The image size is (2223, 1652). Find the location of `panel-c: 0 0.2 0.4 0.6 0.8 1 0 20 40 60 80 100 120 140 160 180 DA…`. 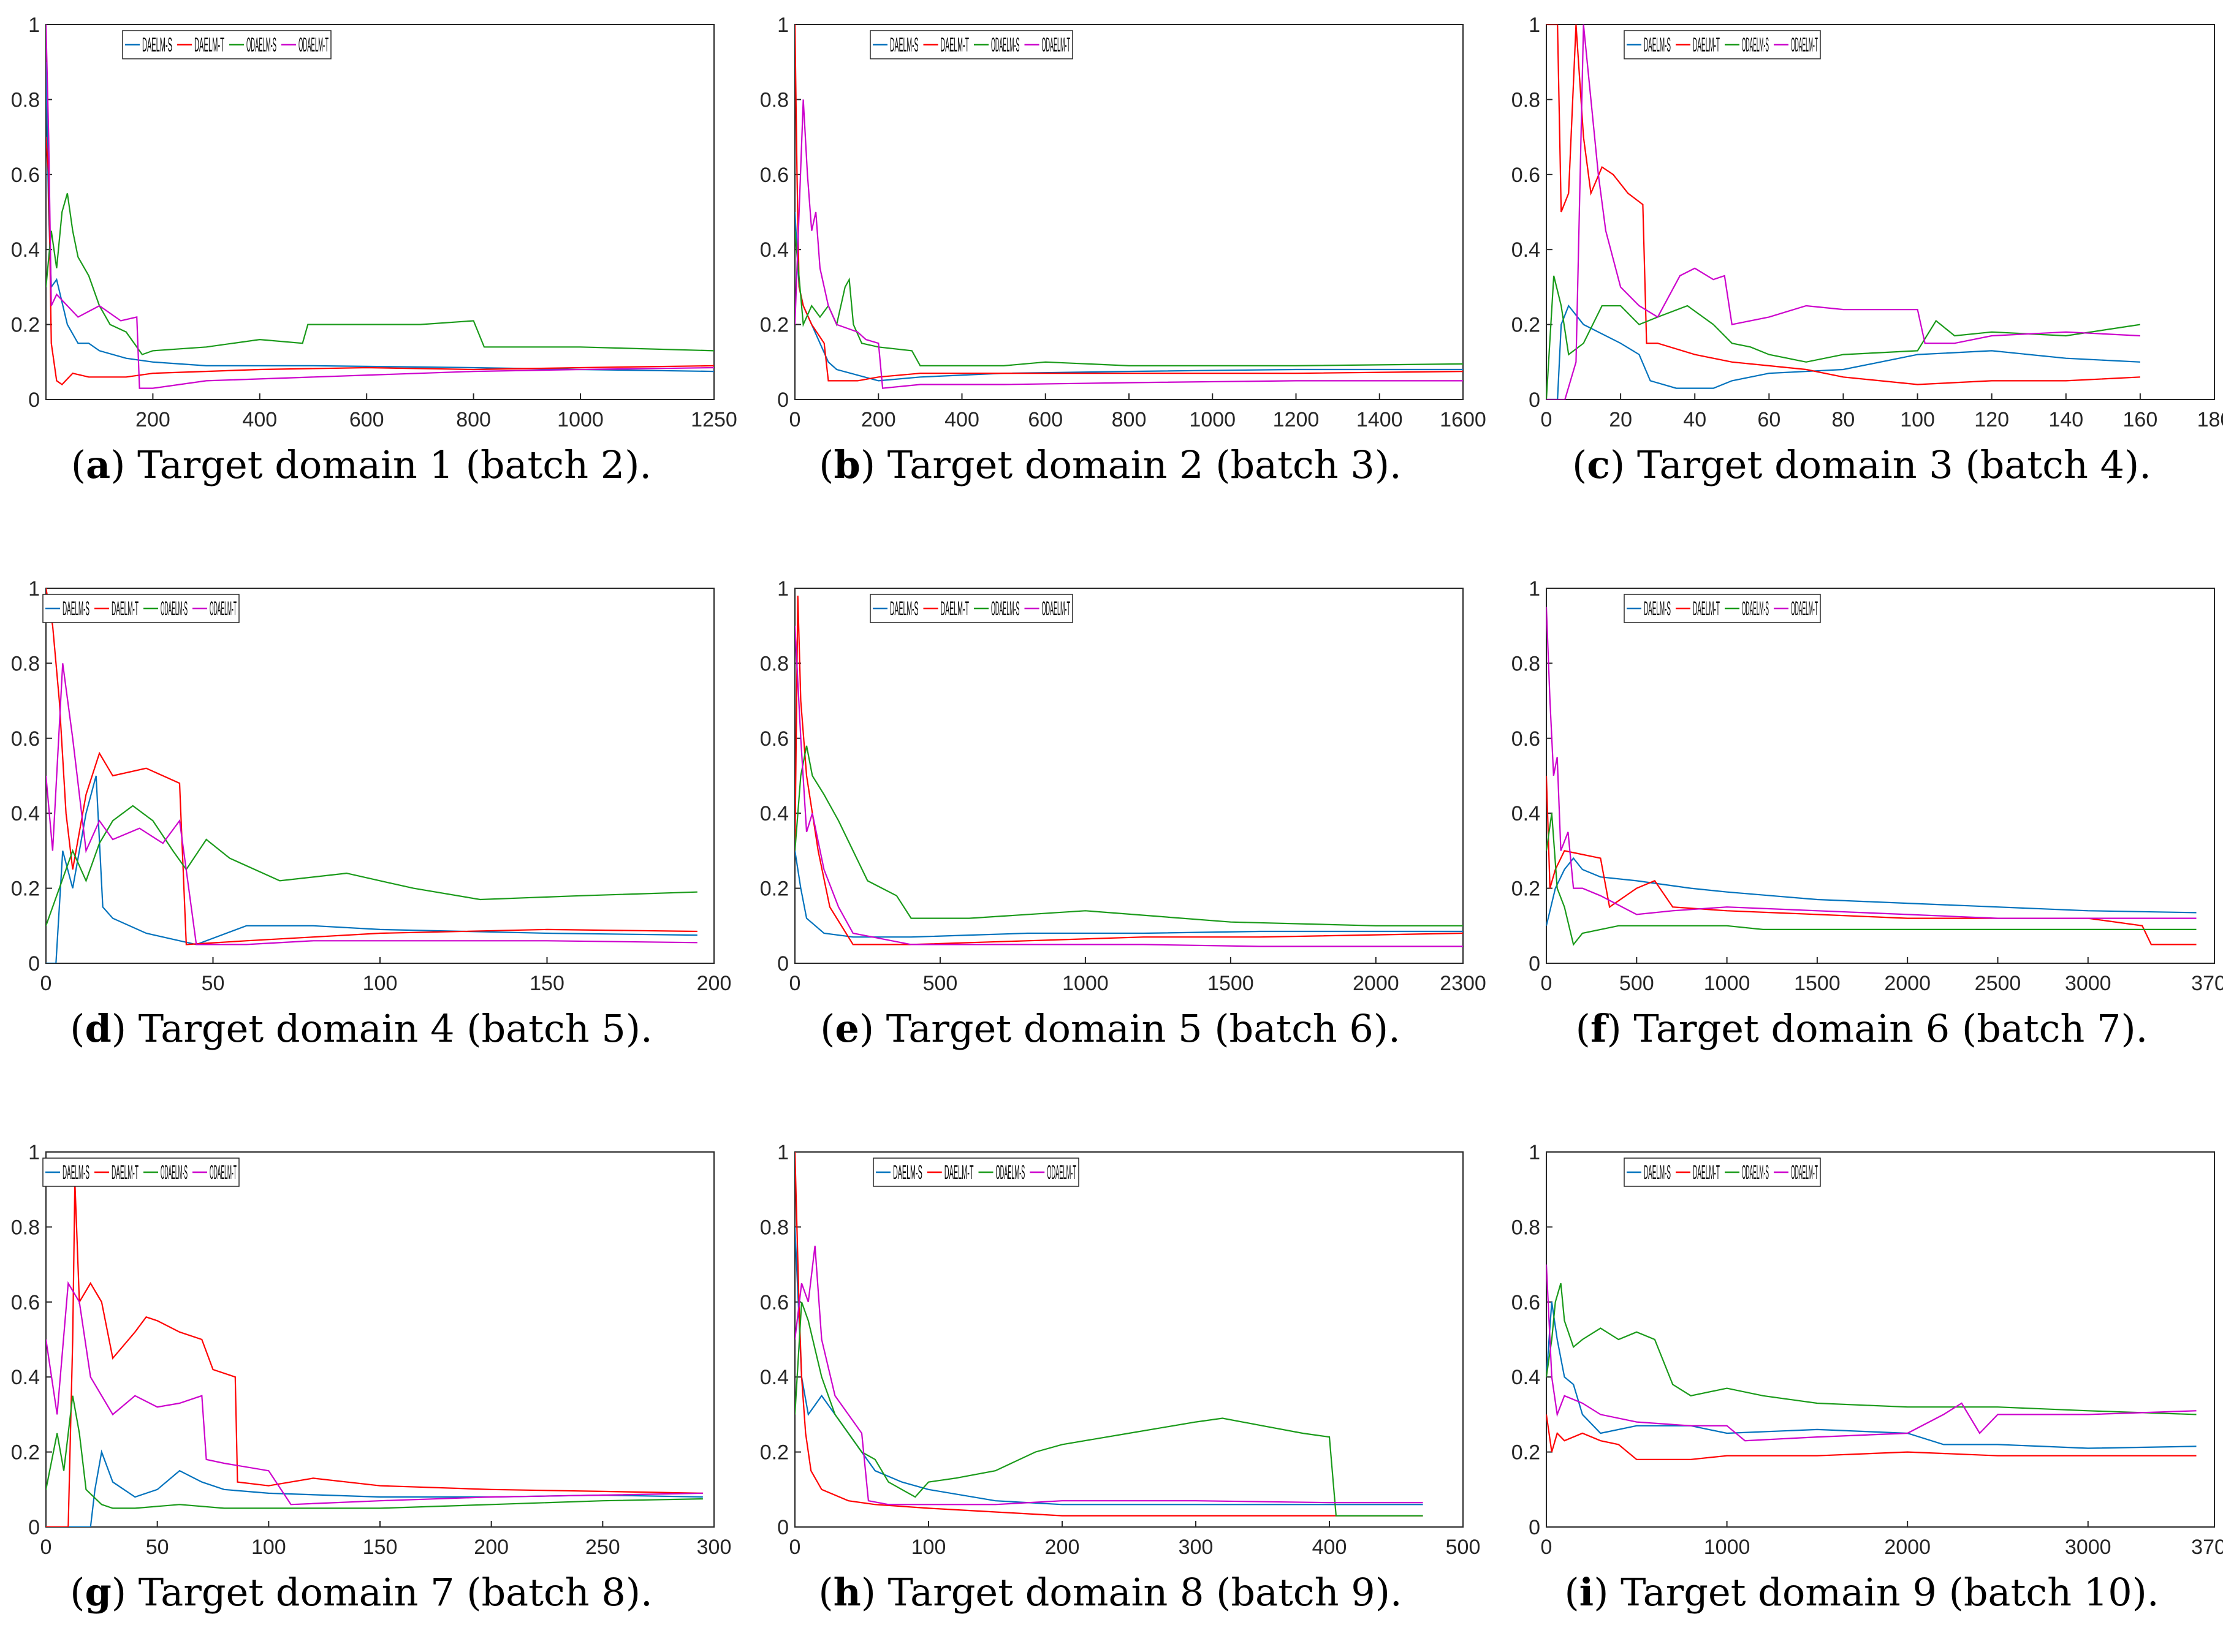

panel-c: 0 0.2 0.4 0.6 0.8 1 0 20 40 60 80 100 120 140 160 180 DA… is located at coordinates (1861, 248).